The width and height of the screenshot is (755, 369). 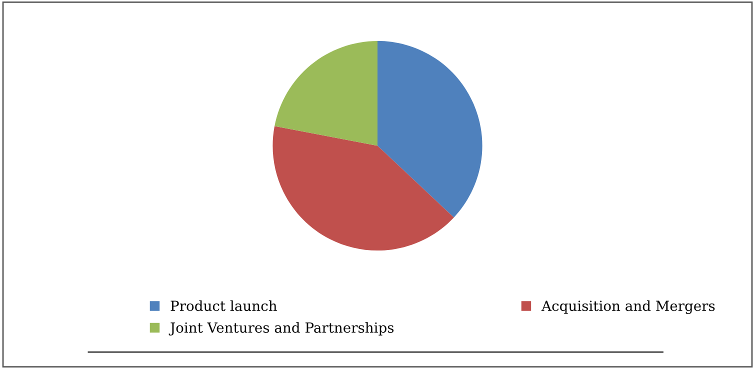 I want to click on legend-label: Product launch, so click(x=223, y=306).